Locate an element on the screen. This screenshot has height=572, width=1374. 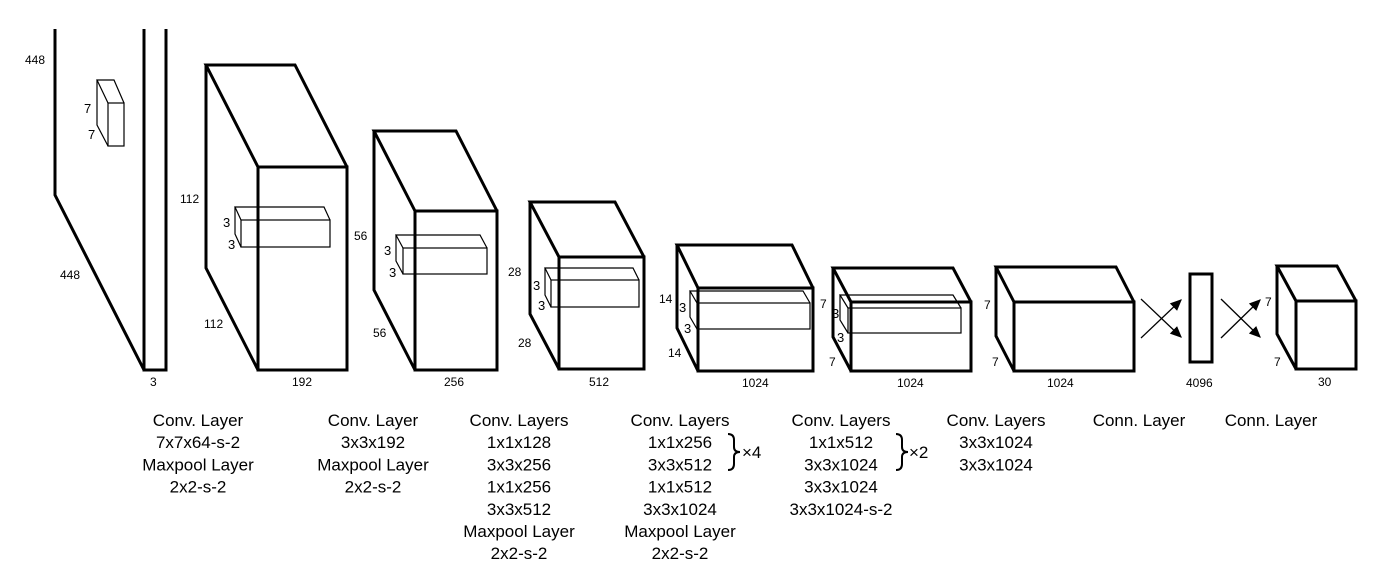
feature-map-7b is located at coordinates (1064, 319).